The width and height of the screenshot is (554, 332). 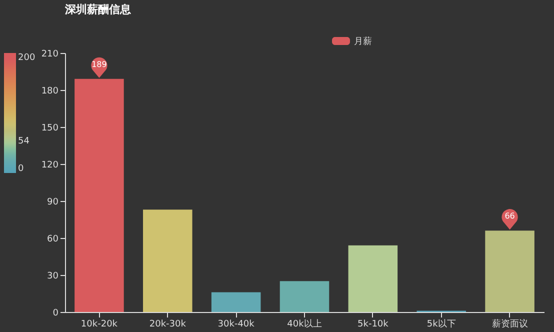 I want to click on annotation: 189, so click(x=99, y=64).